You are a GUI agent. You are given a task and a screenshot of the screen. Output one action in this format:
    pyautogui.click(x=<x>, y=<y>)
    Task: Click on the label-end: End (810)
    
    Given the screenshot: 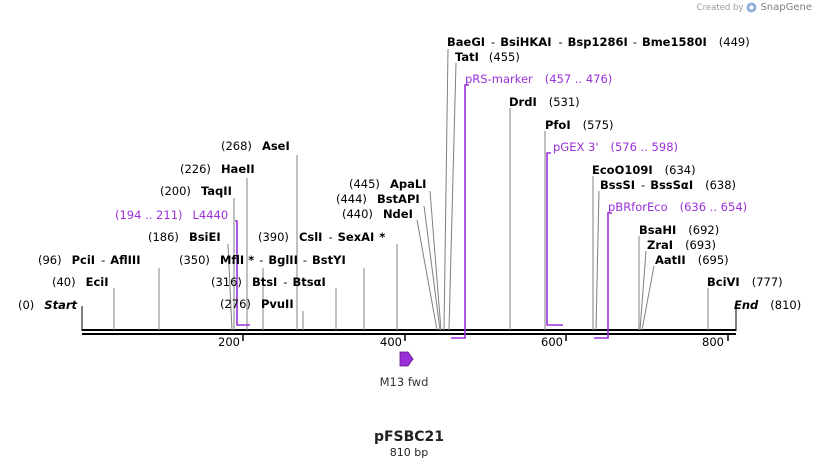 What is the action you would take?
    pyautogui.click(x=767, y=305)
    